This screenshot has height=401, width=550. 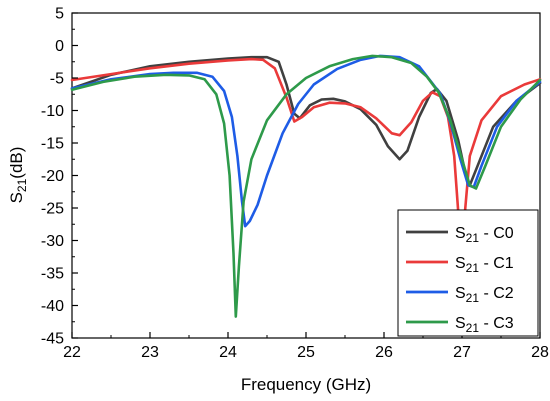 What do you see at coordinates (484, 295) in the screenshot?
I see `legend-label-s21-c2: S21 - C2` at bounding box center [484, 295].